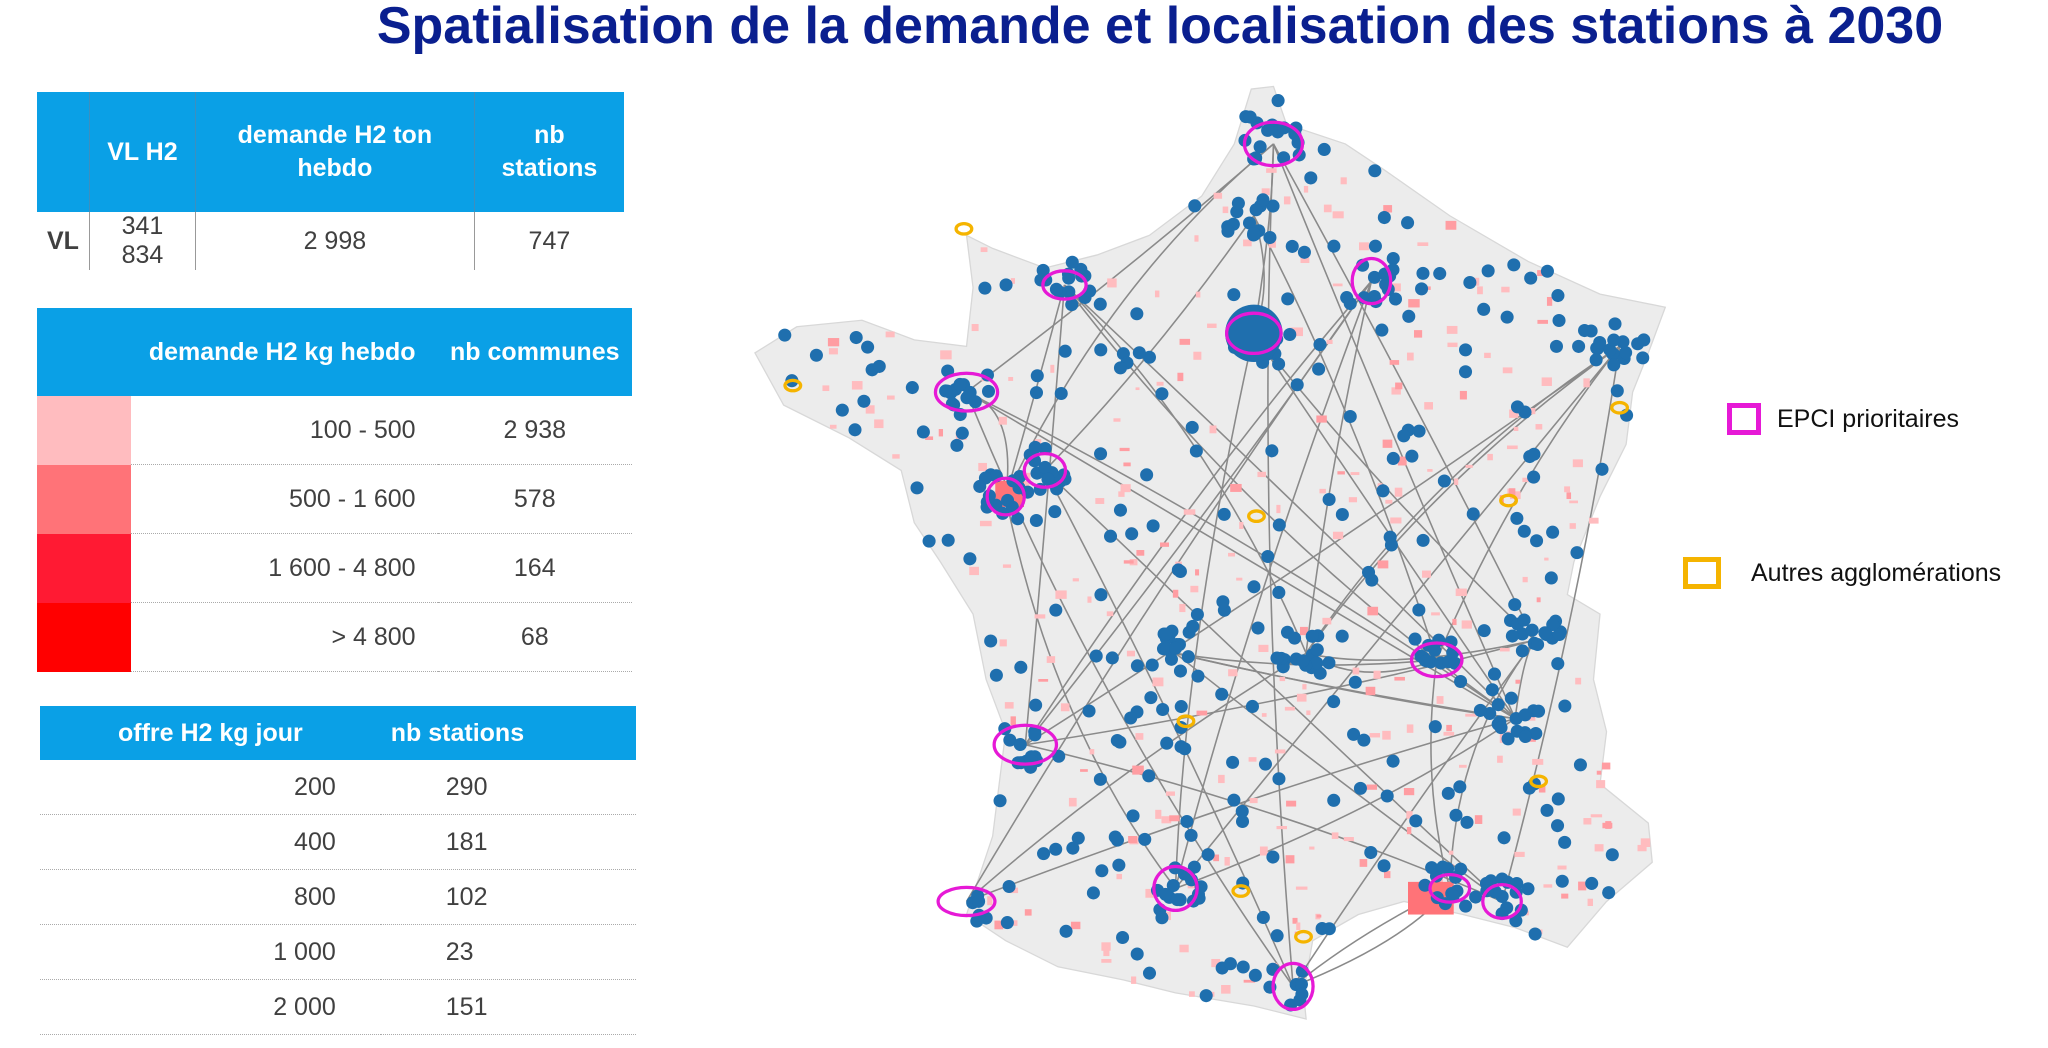 This screenshot has width=2048, height=1048. Describe the element at coordinates (338, 1007) in the screenshot. I see `table-row: 2 000 151` at that location.